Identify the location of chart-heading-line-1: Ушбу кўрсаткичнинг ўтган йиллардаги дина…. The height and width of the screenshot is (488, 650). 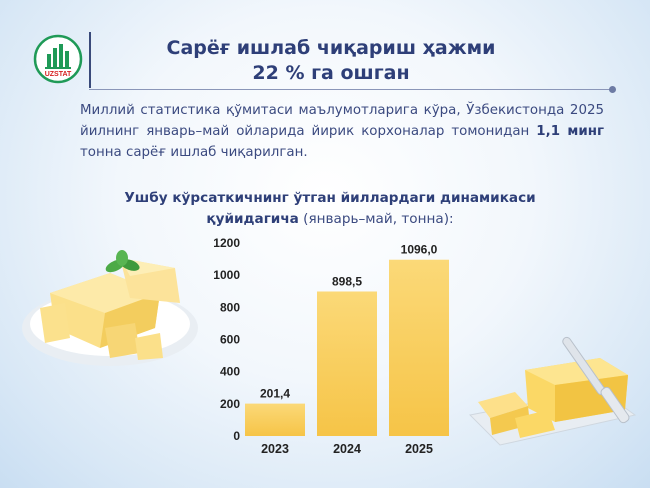
(330, 198).